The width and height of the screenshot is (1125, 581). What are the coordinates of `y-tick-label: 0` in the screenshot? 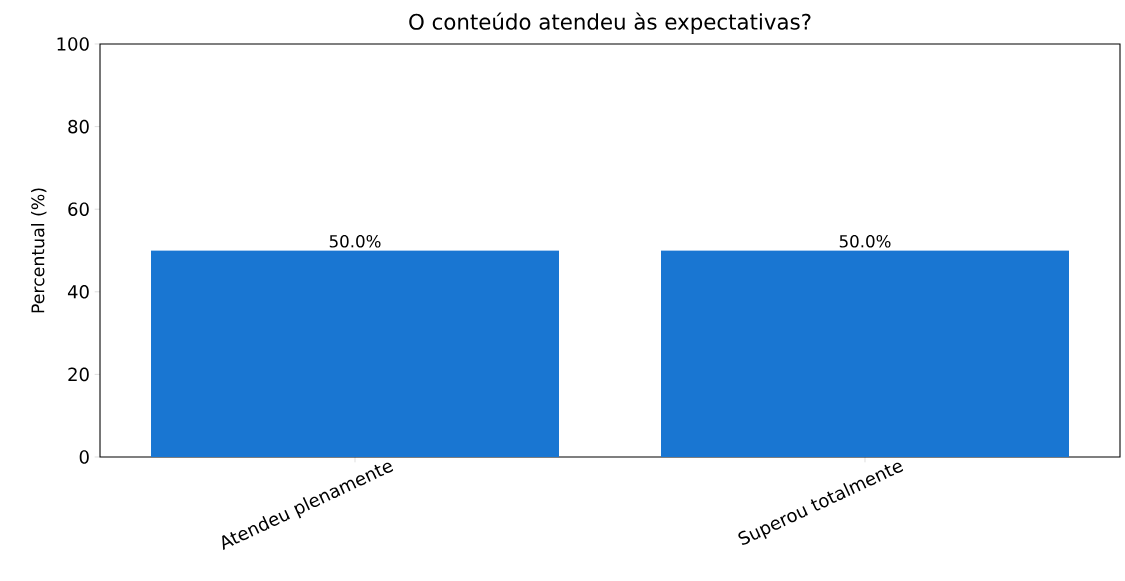 It's located at (84, 457).